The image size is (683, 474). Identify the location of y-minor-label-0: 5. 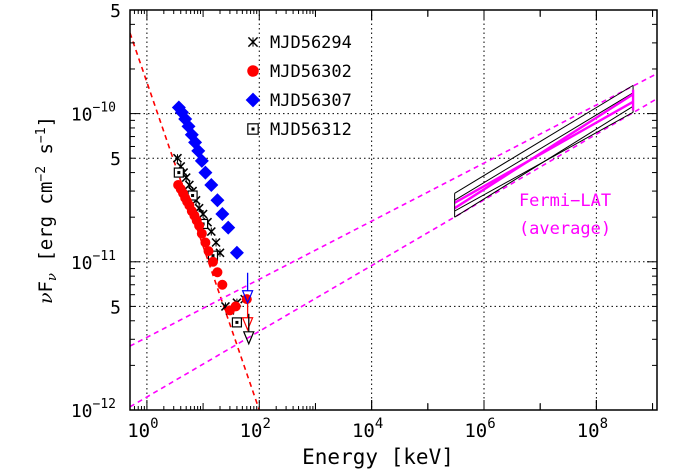
(115, 307).